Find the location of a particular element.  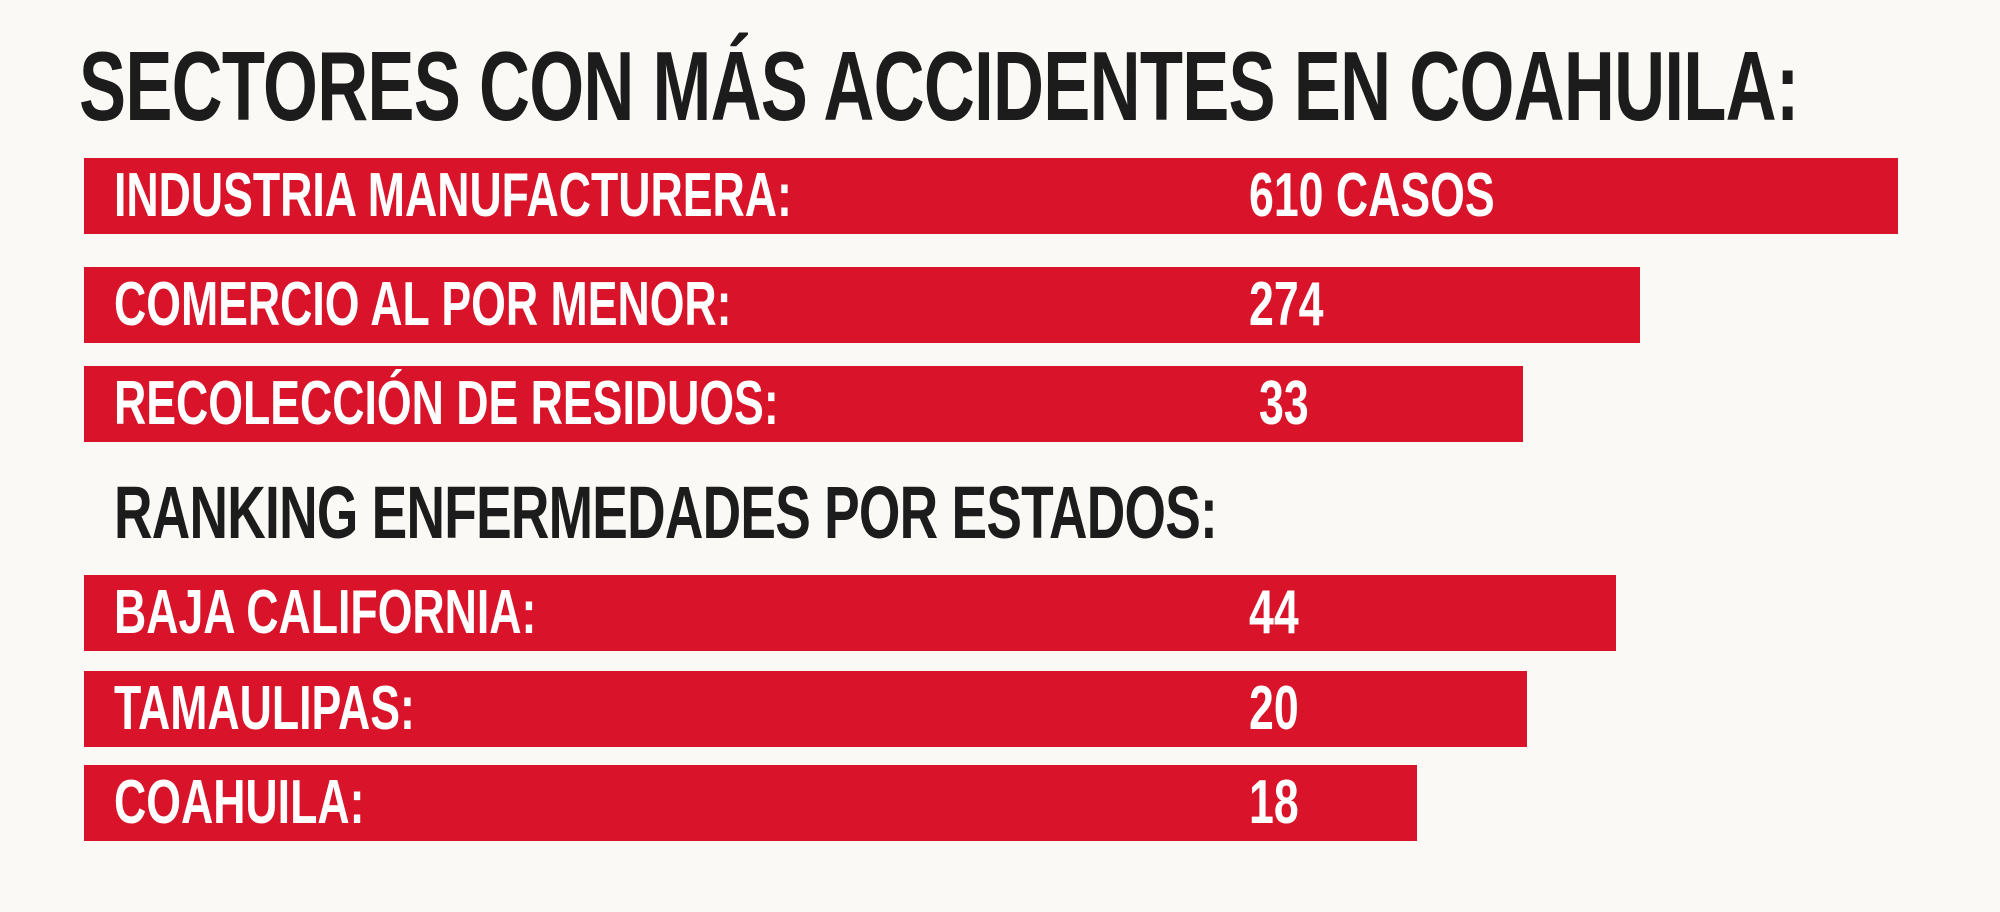

row-label: COAHUILA: is located at coordinates (239, 802).